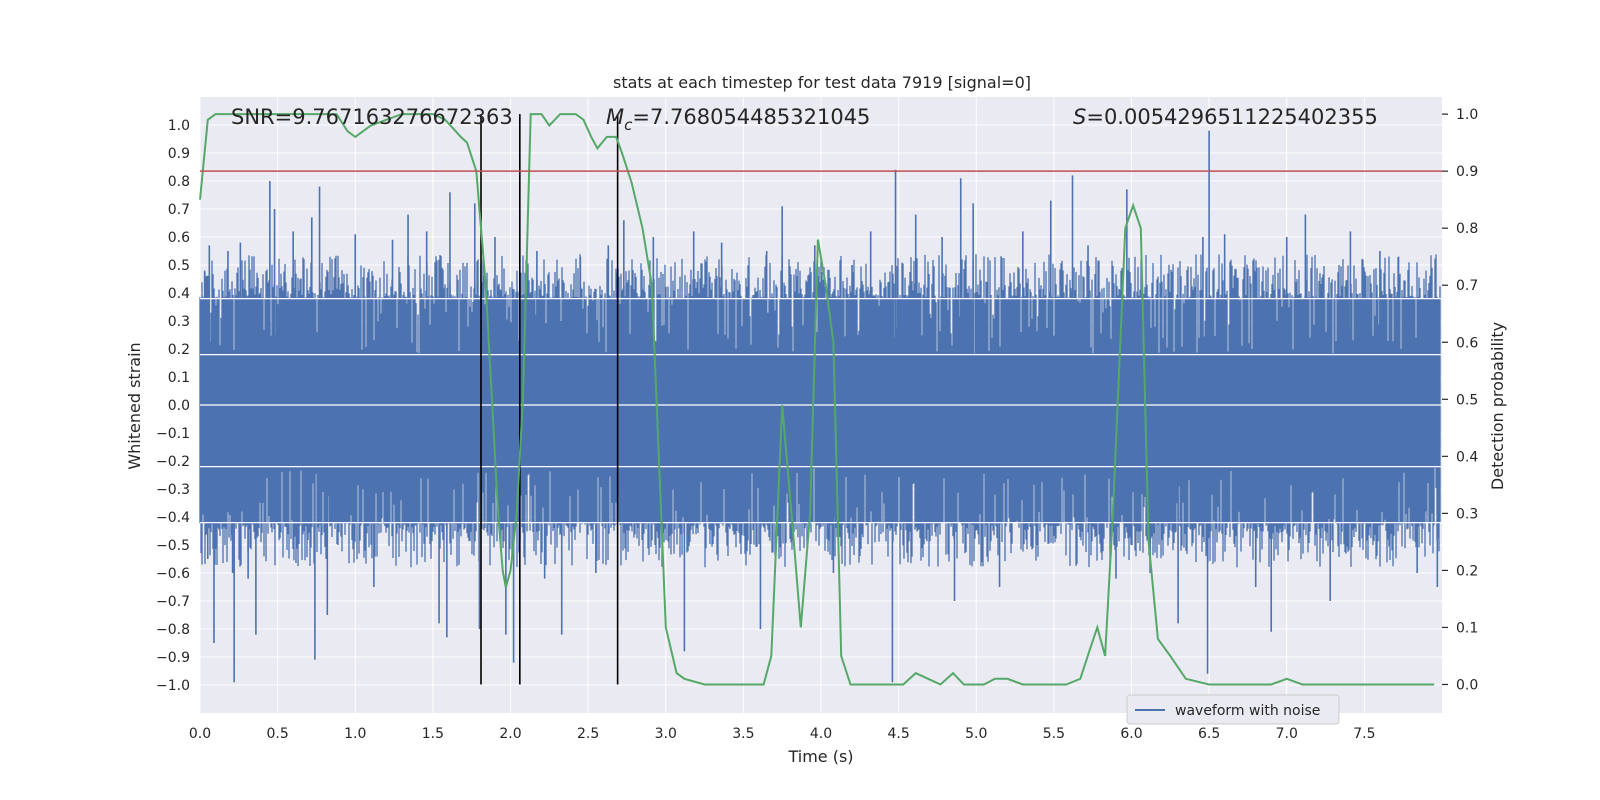 This screenshot has height=800, width=1600. What do you see at coordinates (134, 405) in the screenshot?
I see `y-axis-label: Whitened strain` at bounding box center [134, 405].